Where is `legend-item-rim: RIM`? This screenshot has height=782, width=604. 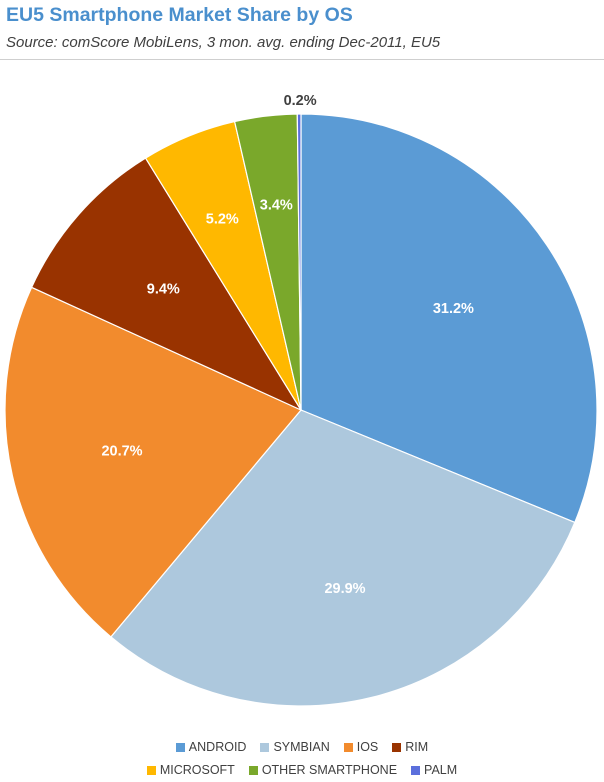
legend-item-rim: RIM is located at coordinates (410, 747).